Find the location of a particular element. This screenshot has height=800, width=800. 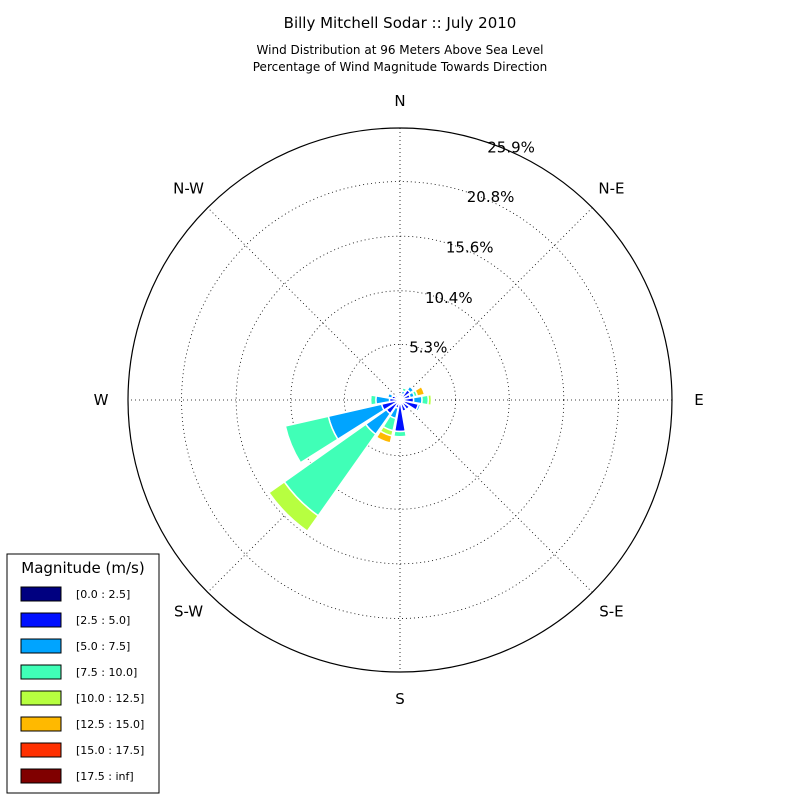

direction-label: W is located at coordinates (101, 400).